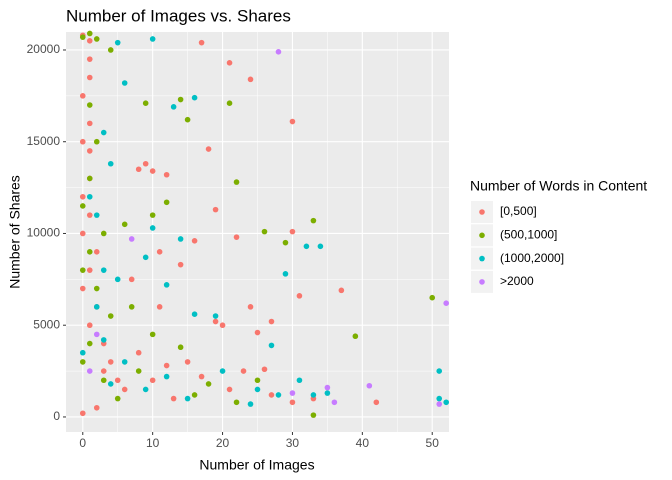 This screenshot has width=672, height=480. Describe the element at coordinates (223, 443) in the screenshot. I see `x-tick-label: 20` at that location.